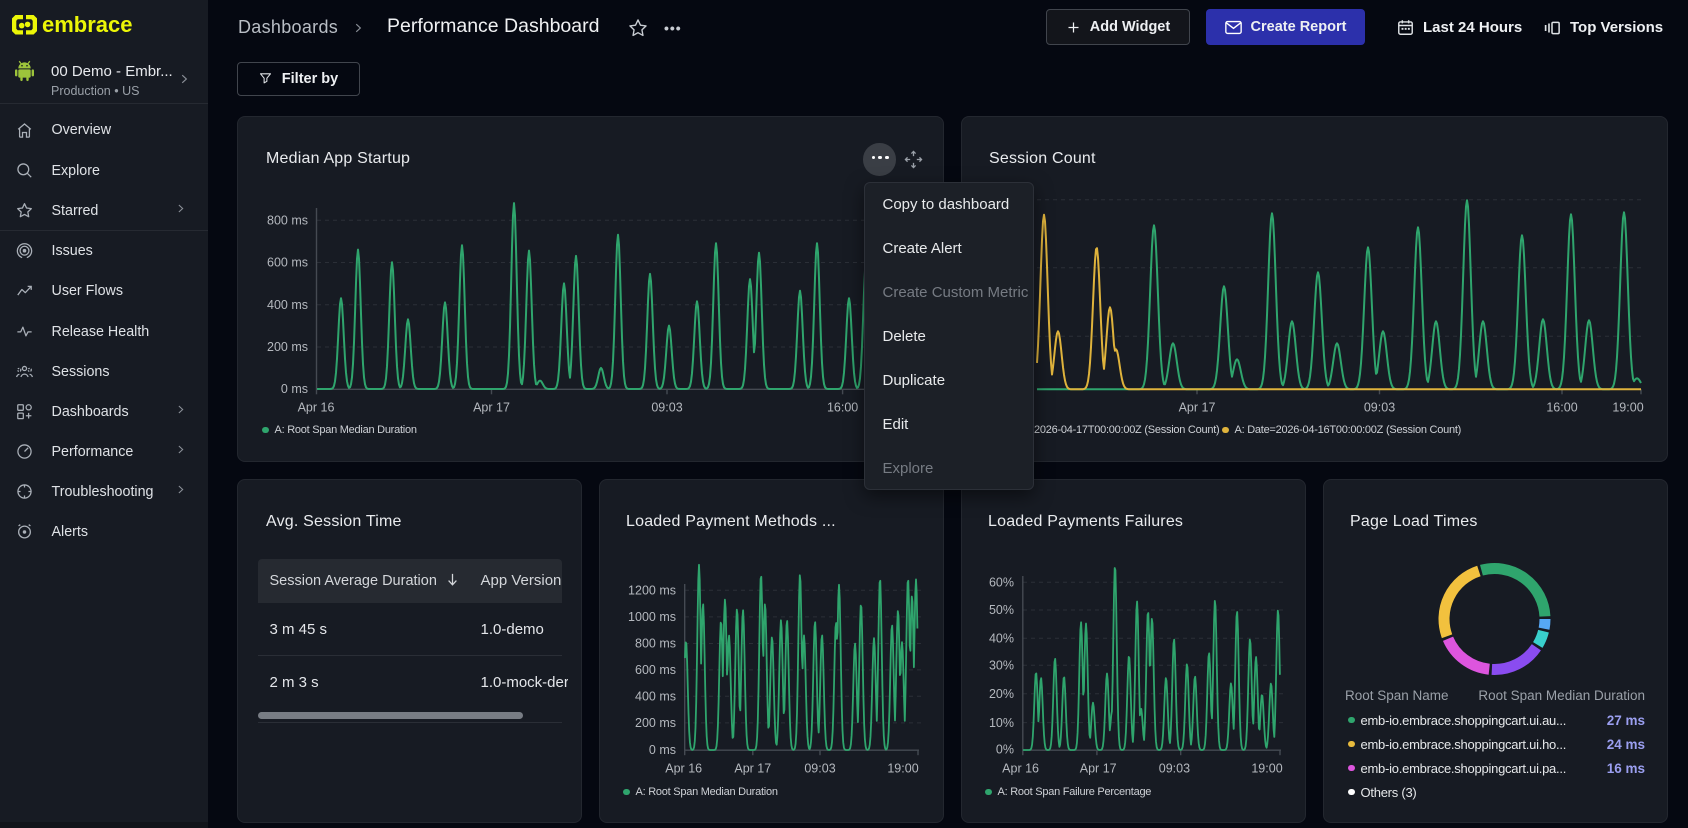  Describe the element at coordinates (1001, 638) in the screenshot. I see `svg-text: 40%` at that location.